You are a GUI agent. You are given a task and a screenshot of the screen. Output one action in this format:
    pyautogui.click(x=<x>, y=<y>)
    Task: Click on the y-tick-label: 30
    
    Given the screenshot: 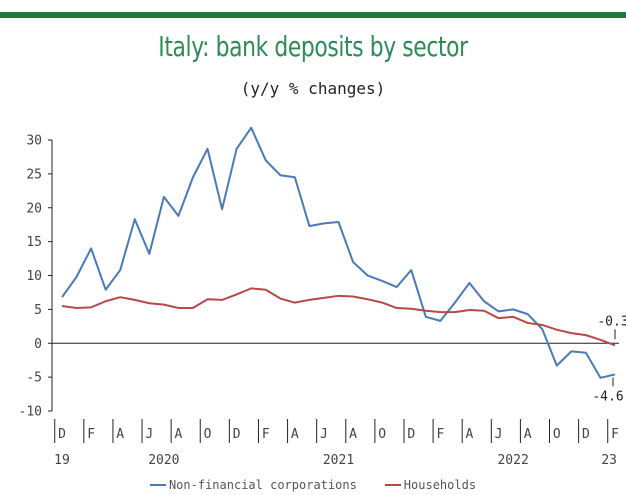 What is the action you would take?
    pyautogui.click(x=34, y=141)
    